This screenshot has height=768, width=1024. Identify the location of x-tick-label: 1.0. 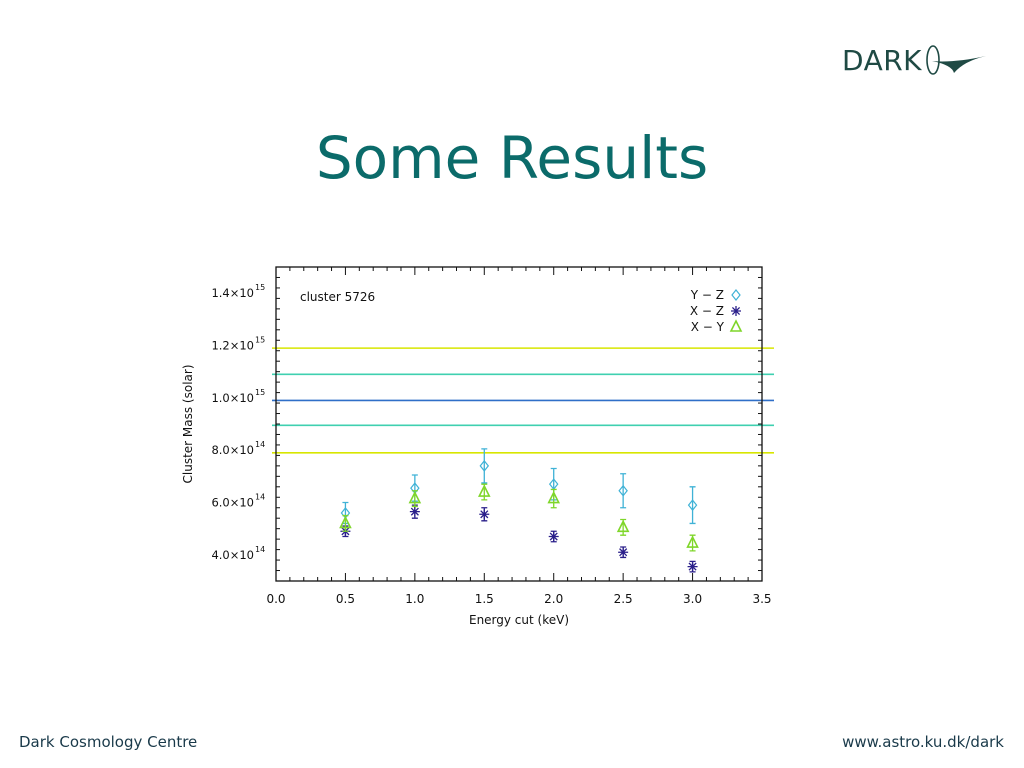
(414, 599).